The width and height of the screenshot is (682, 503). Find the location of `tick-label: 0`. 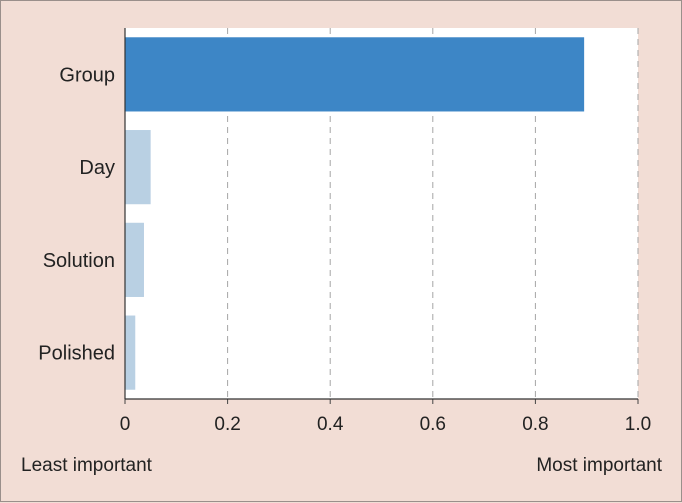

tick-label: 0 is located at coordinates (125, 424).